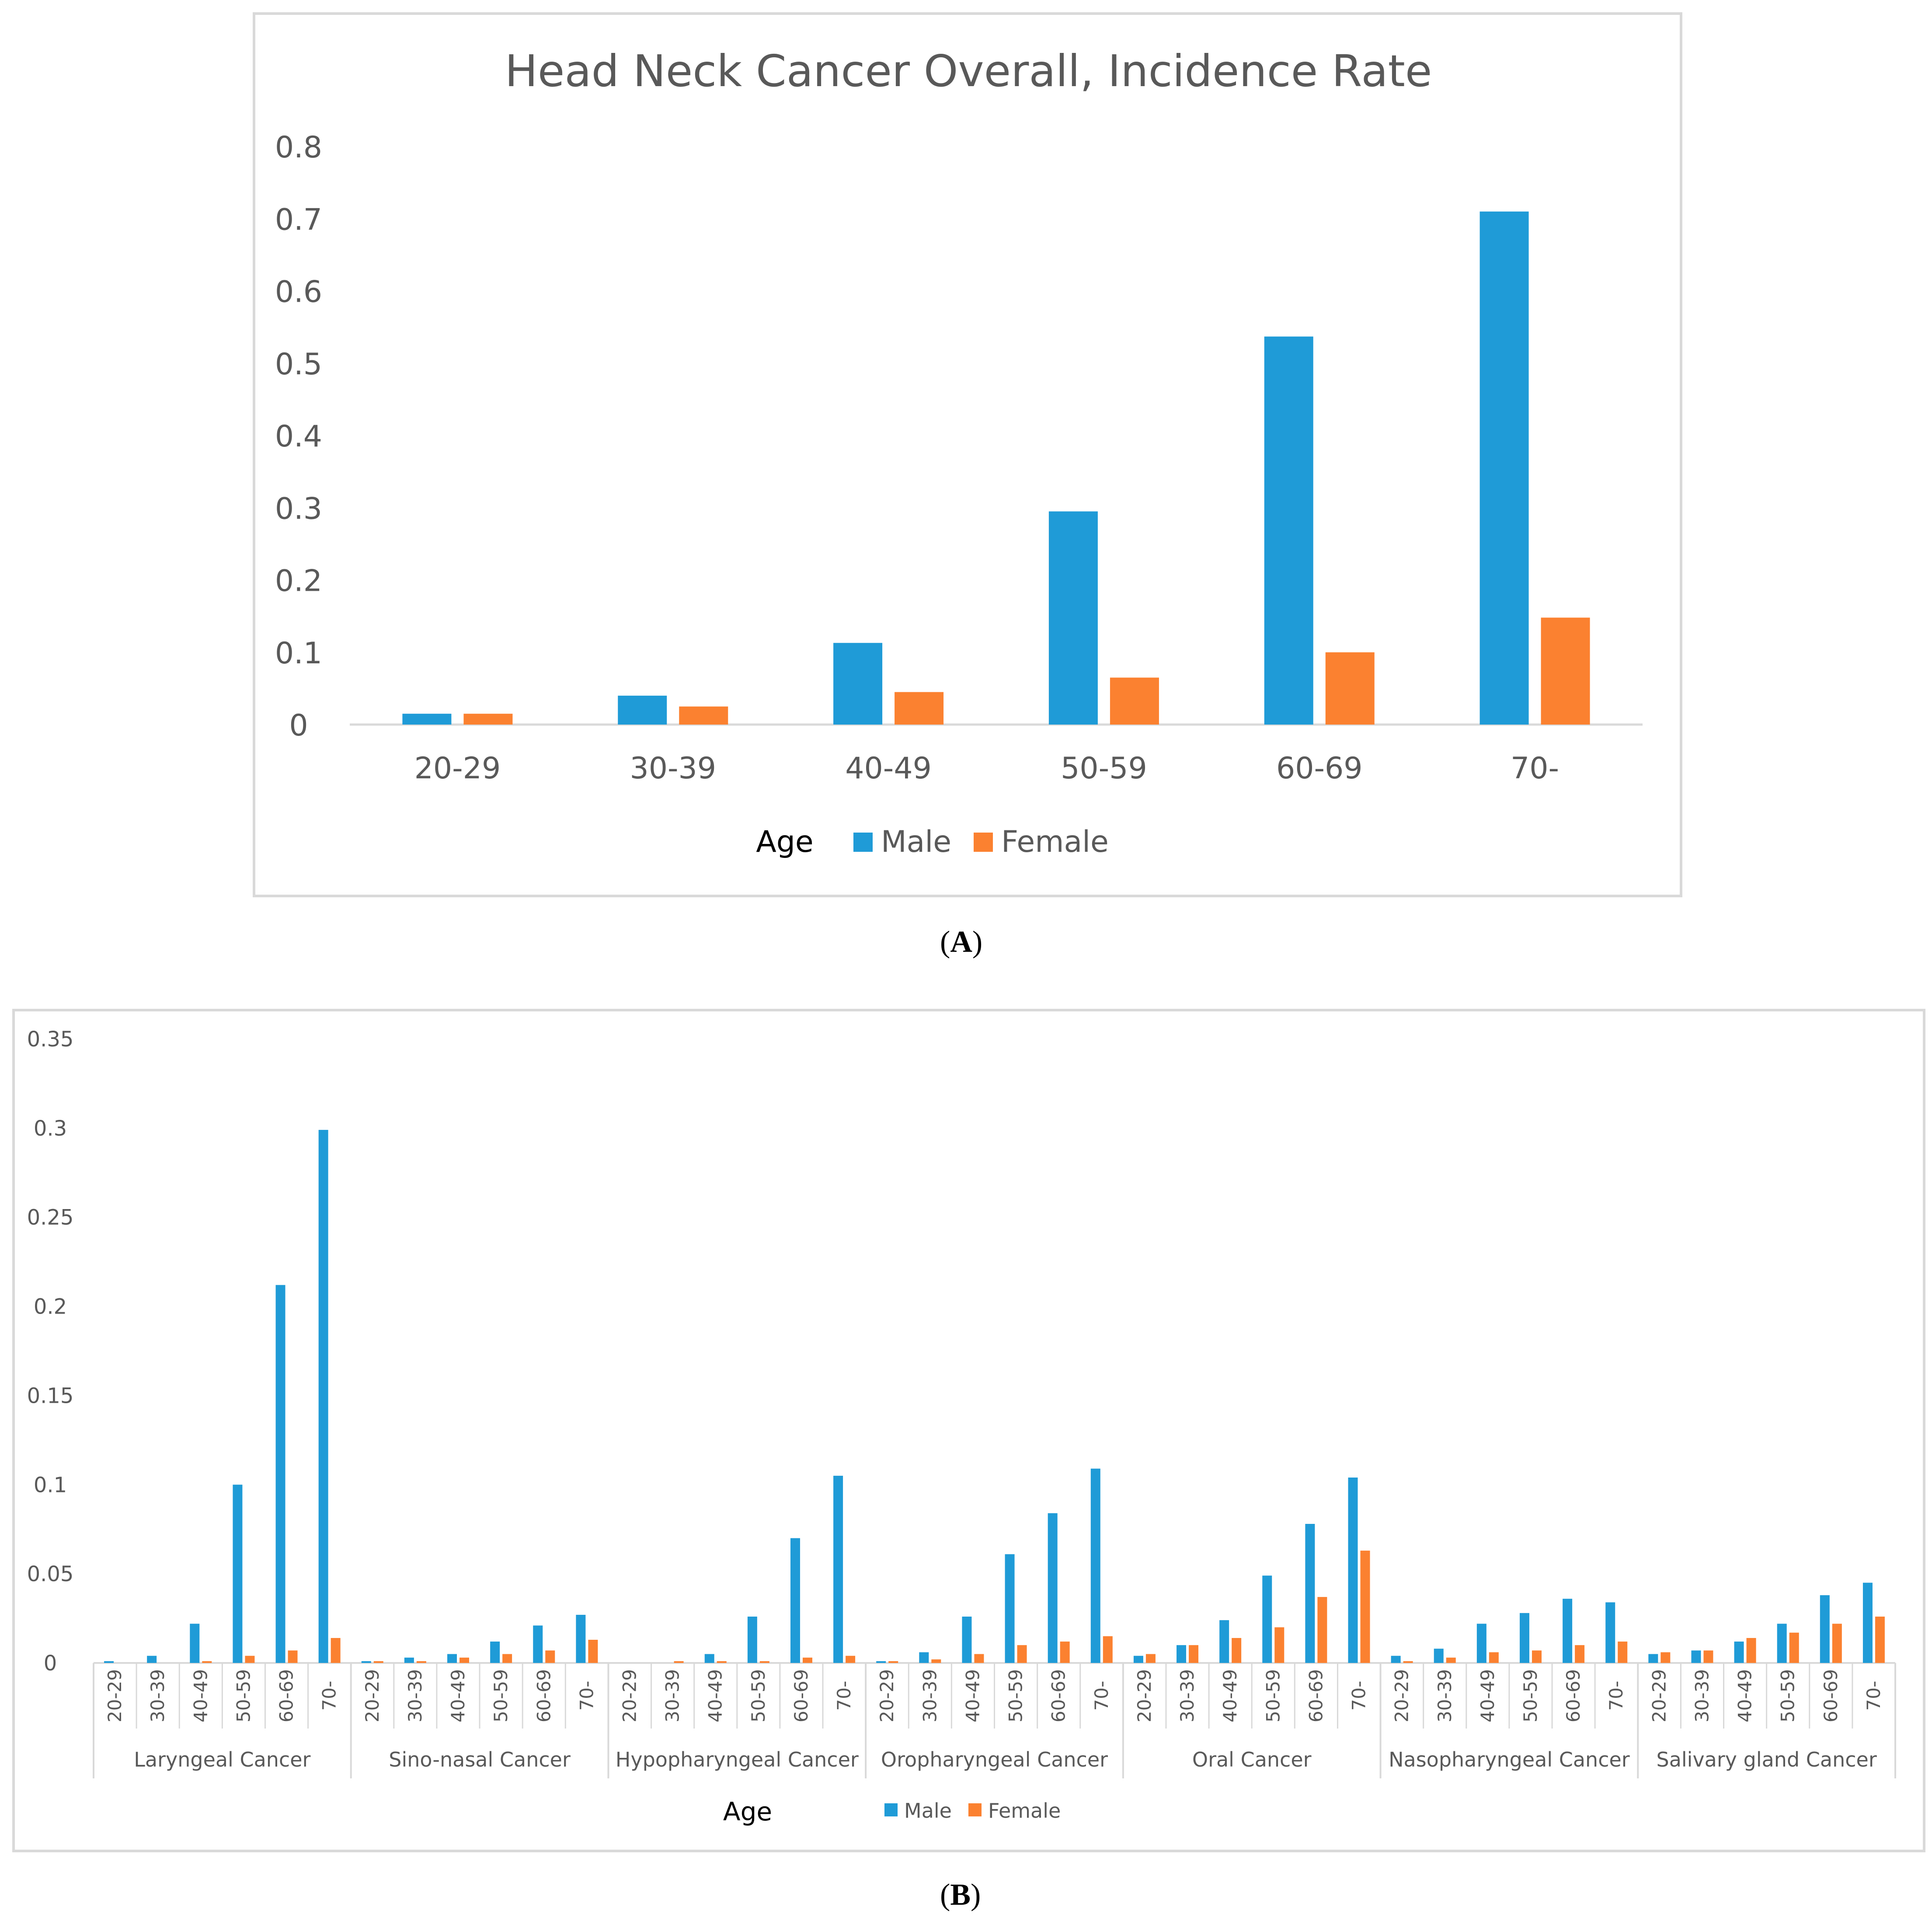  Describe the element at coordinates (1767, 1759) in the screenshot. I see `group-label: Salivary gland Cancer` at that location.